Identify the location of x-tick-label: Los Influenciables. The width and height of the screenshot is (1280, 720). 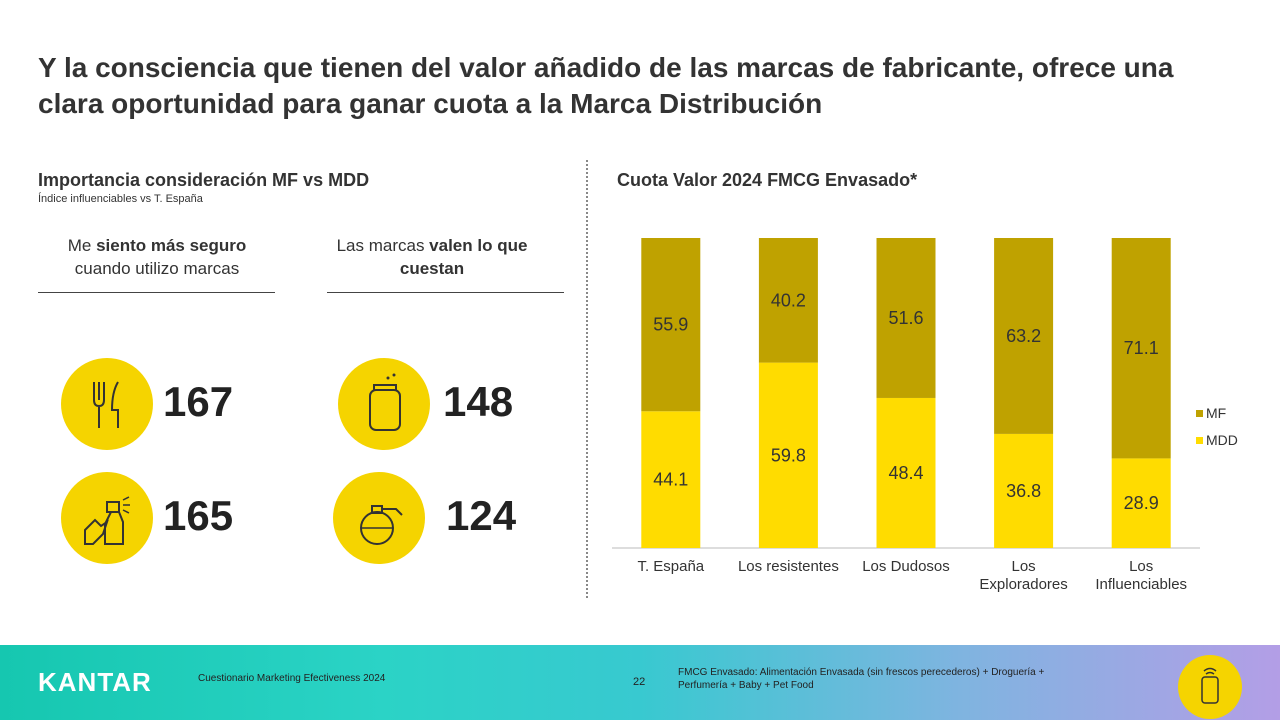
(1141, 575).